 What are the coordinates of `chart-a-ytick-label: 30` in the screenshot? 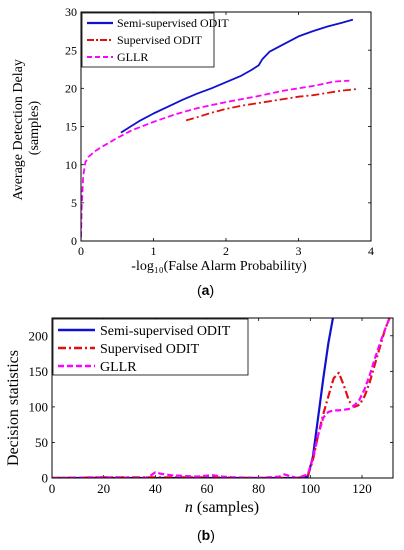 It's located at (71, 12).